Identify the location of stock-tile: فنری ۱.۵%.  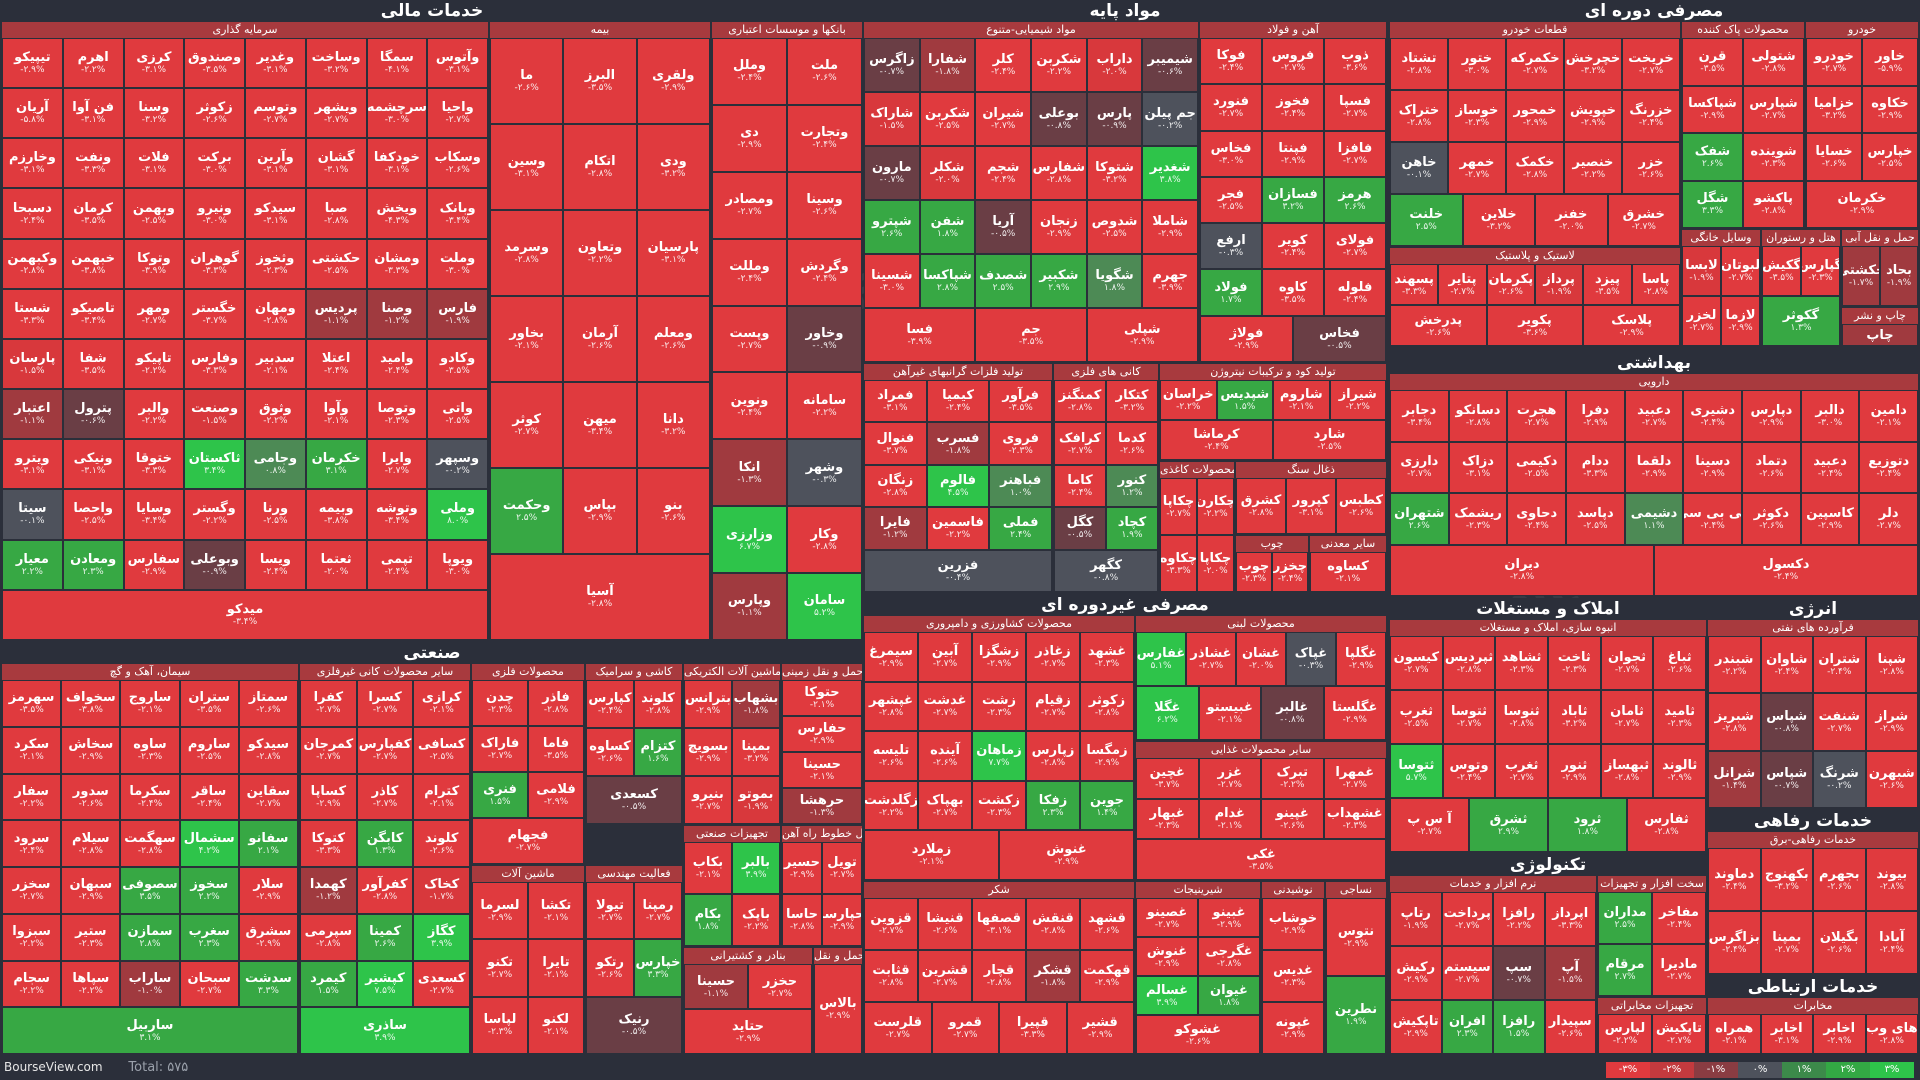
(500, 795).